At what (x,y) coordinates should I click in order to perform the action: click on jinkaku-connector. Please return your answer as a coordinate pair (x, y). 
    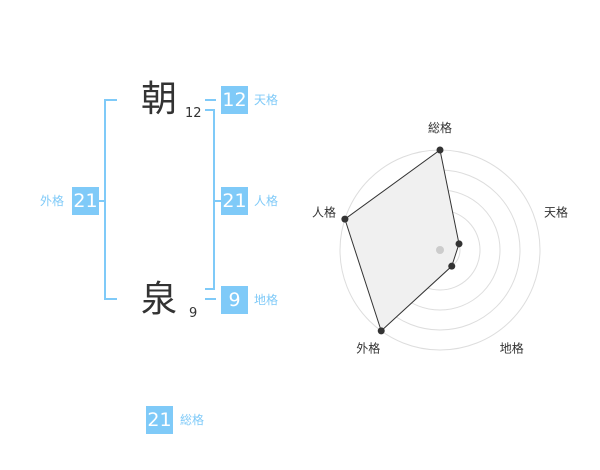
    Looking at the image, I should click on (217, 201).